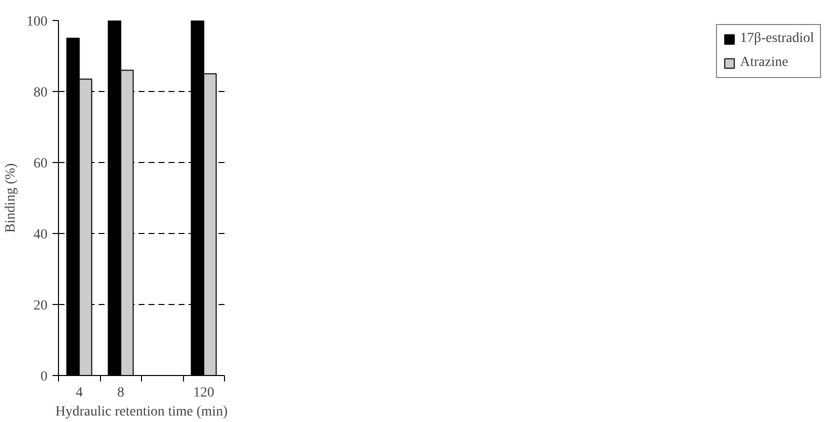 The width and height of the screenshot is (825, 422). I want to click on y-tick-label: 40, so click(41, 235).